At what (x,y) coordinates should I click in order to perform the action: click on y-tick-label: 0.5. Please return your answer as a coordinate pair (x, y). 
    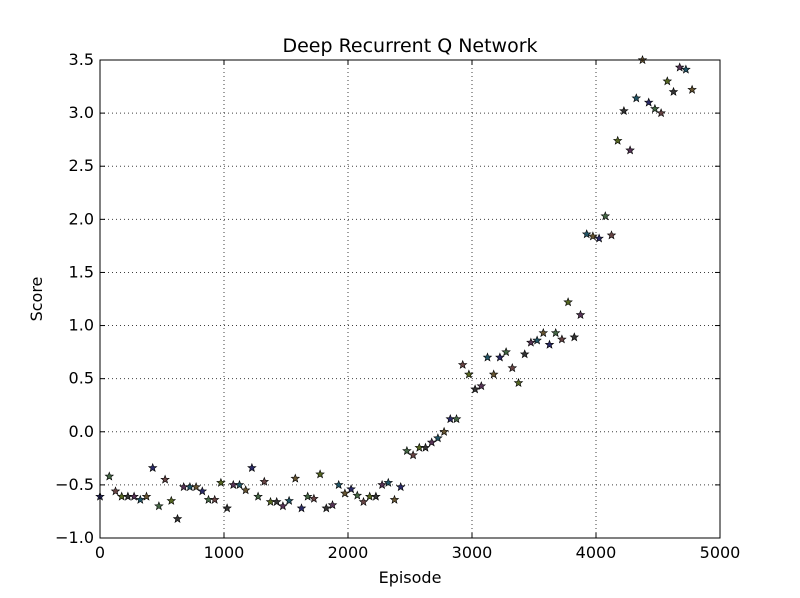
    Looking at the image, I should click on (81, 378).